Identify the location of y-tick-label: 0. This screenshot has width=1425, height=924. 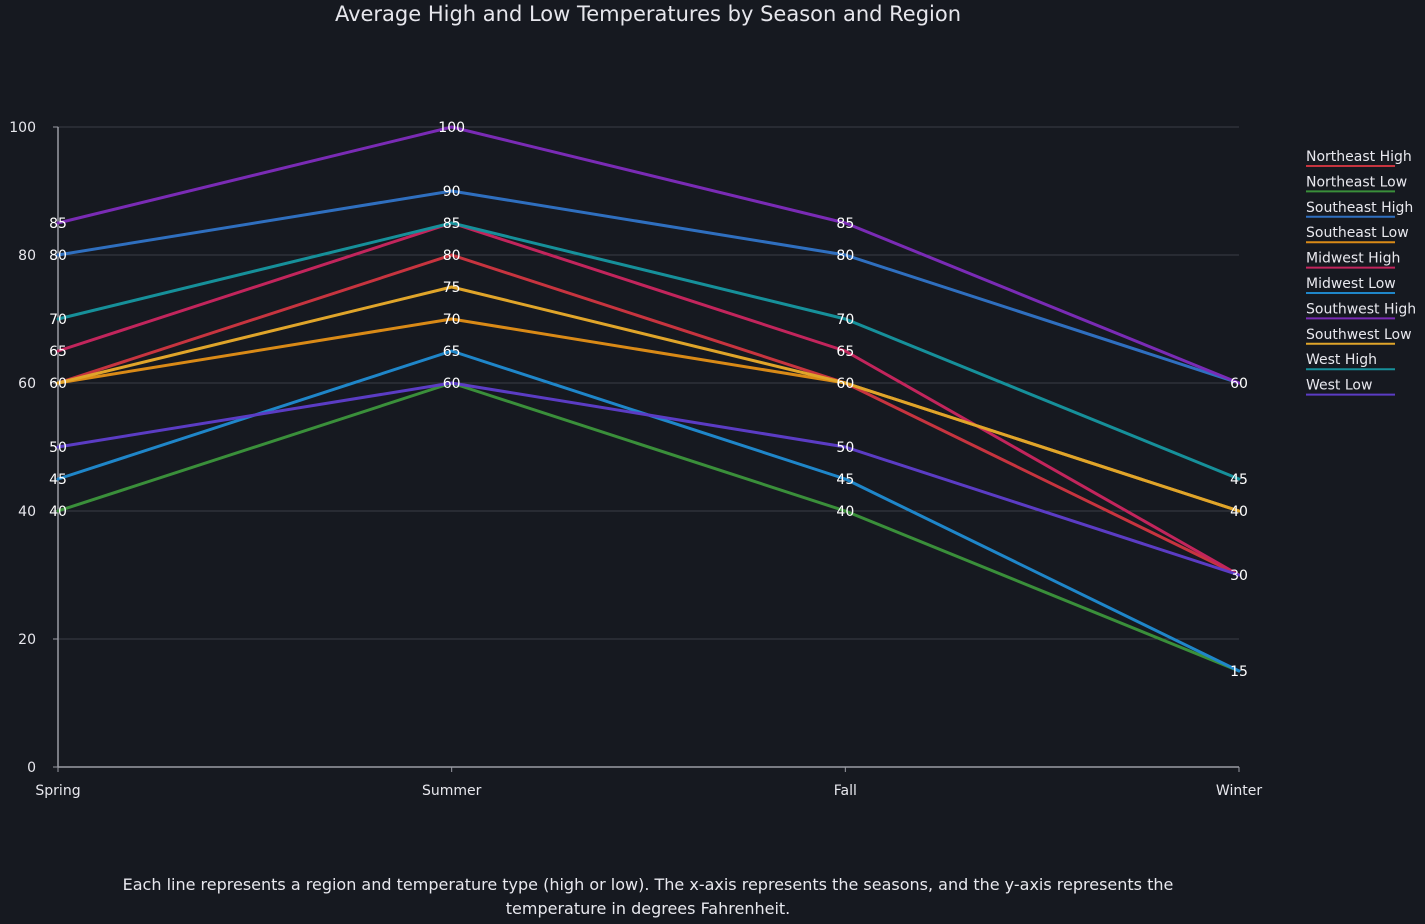
(31, 768).